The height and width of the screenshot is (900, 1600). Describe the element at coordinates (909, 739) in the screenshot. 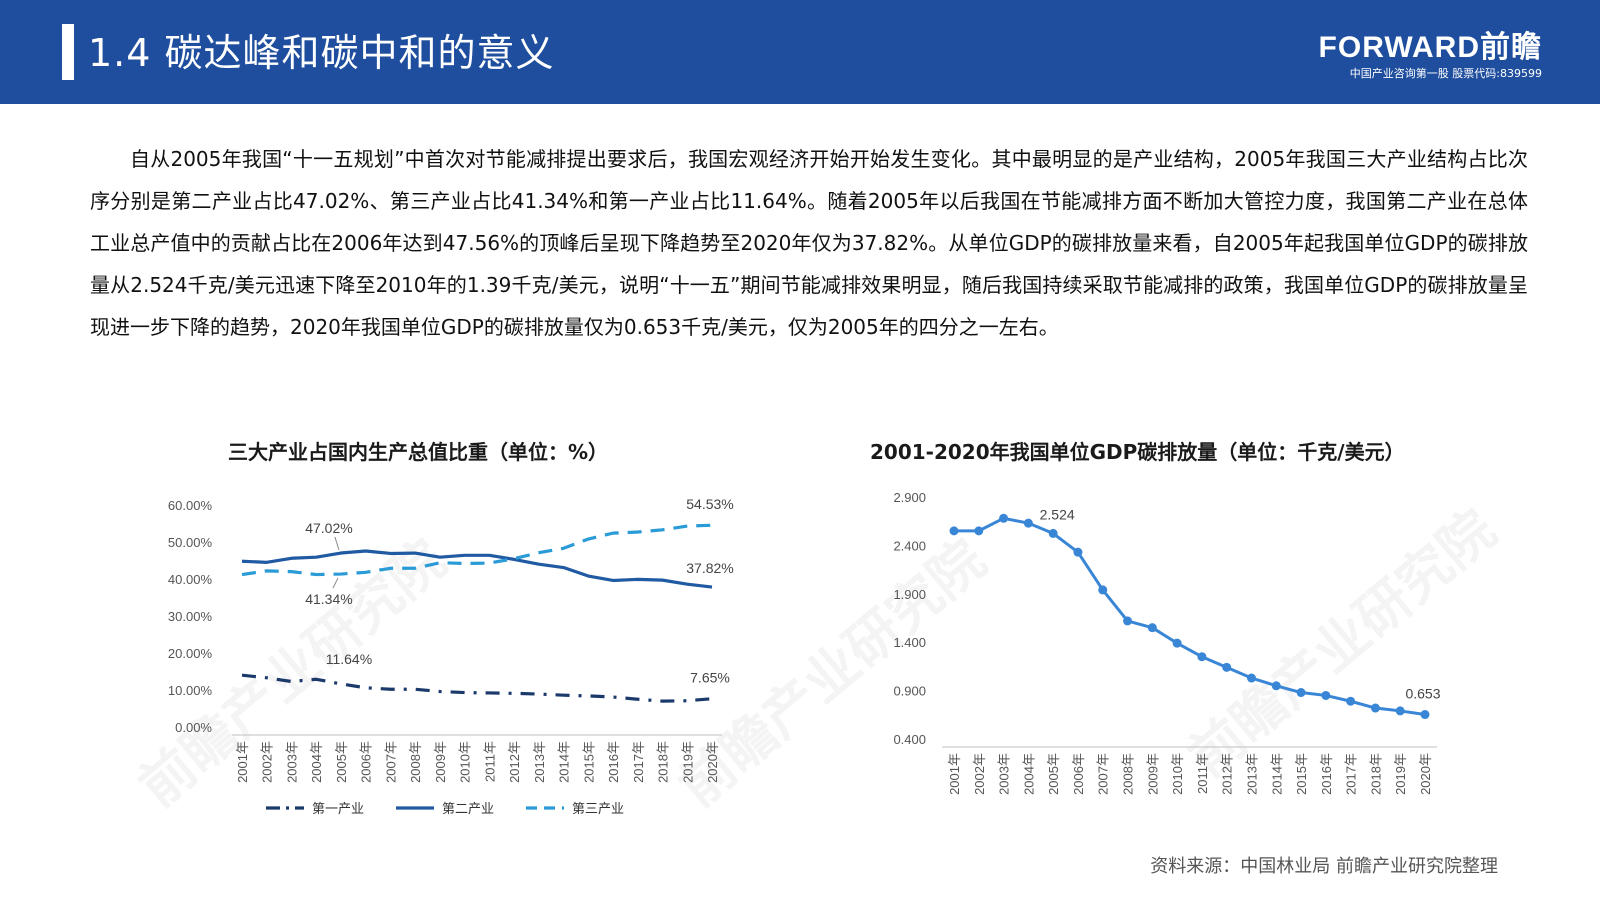

I see `chart2-y-tick-label: 0.400` at that location.